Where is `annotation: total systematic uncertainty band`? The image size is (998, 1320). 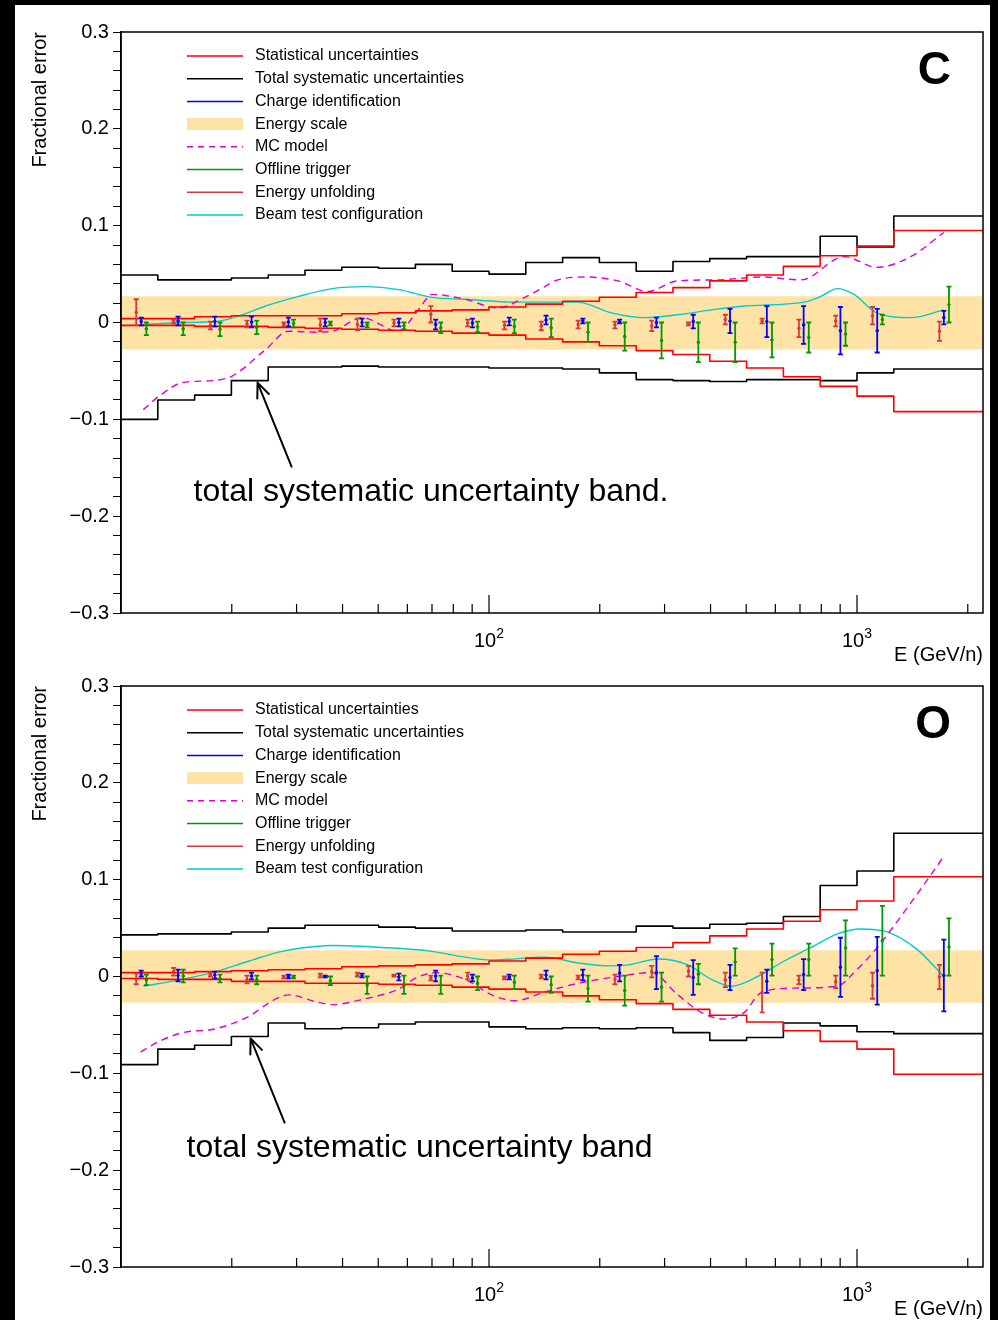 annotation: total systematic uncertainty band is located at coordinates (419, 1146).